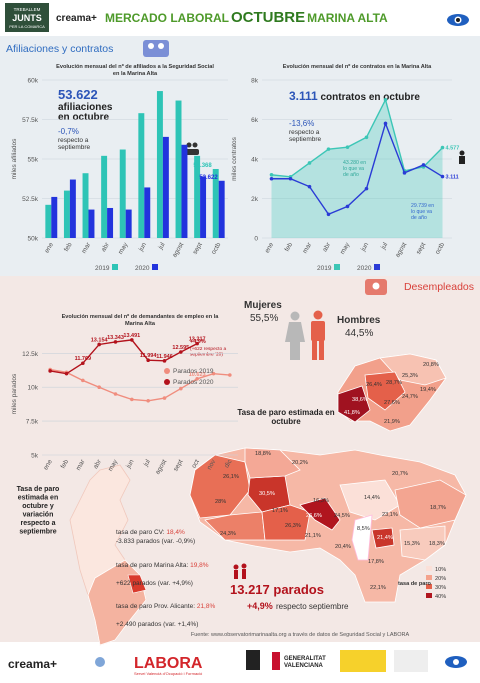 This screenshot has width=480, height=683. I want to click on map-title: Tasa de paro estimada en octubre, so click(285, 417).